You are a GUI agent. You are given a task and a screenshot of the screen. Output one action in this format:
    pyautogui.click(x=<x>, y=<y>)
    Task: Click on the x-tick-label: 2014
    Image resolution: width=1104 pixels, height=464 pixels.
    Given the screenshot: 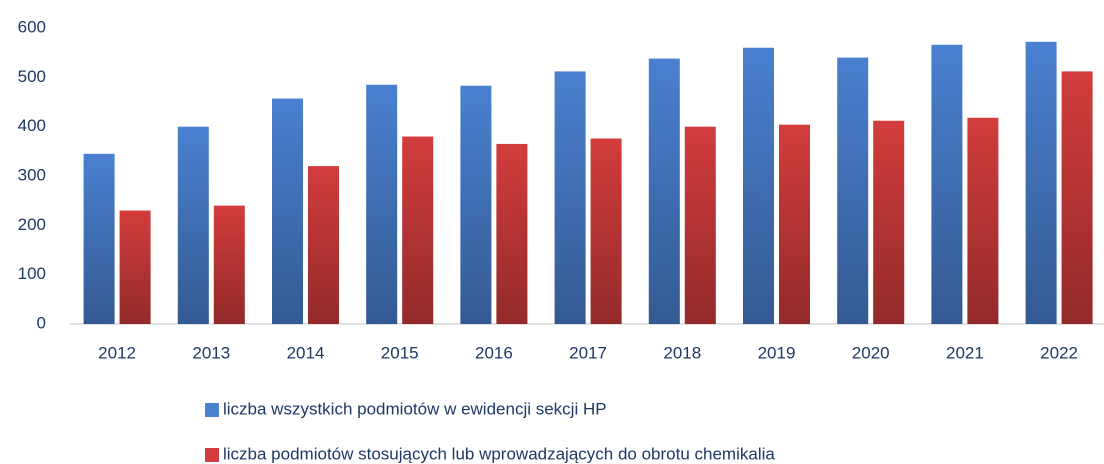 What is the action you would take?
    pyautogui.click(x=306, y=352)
    